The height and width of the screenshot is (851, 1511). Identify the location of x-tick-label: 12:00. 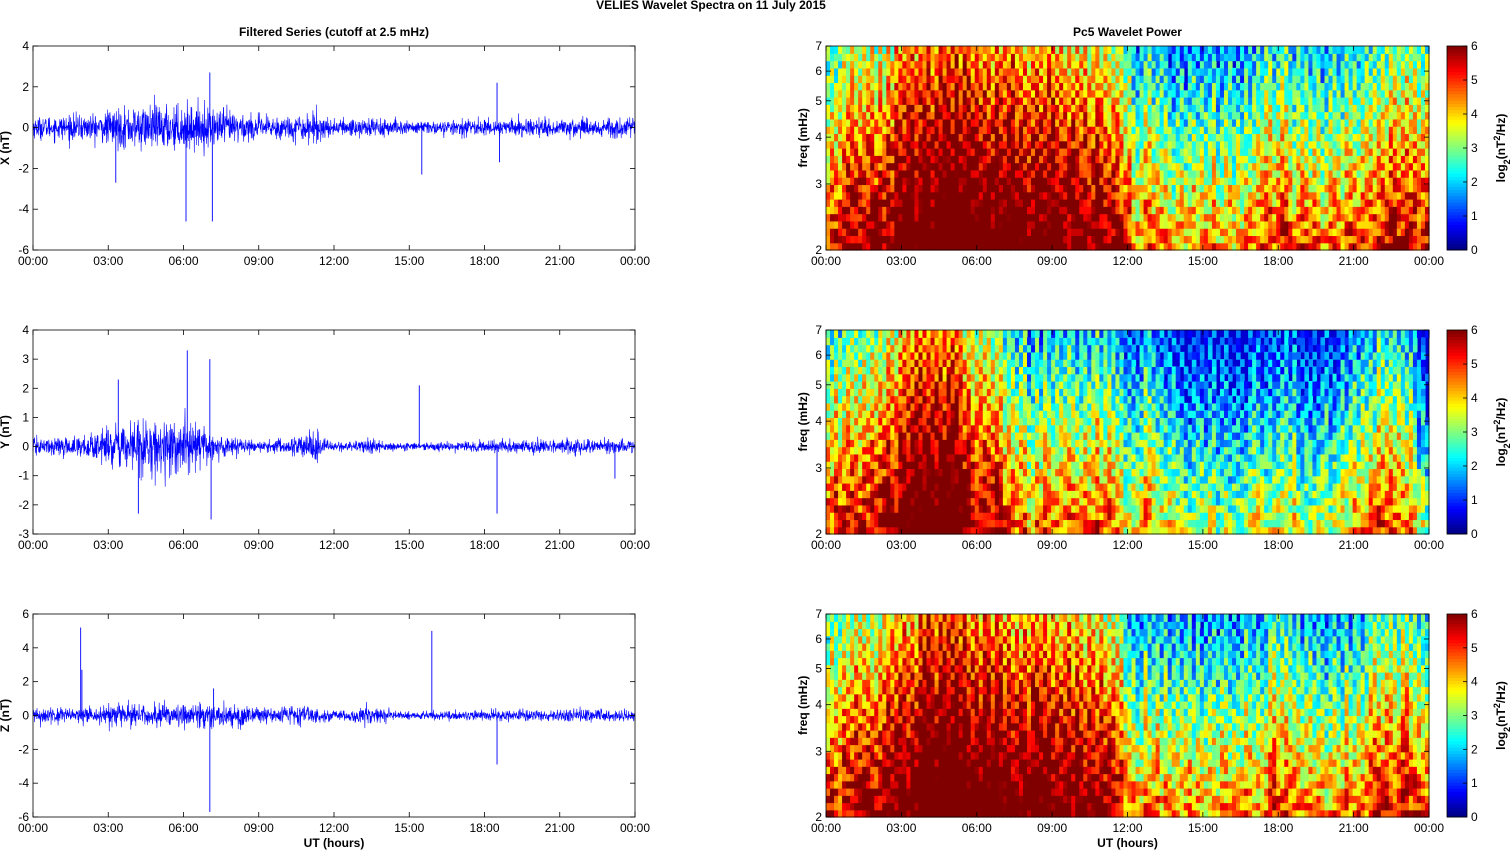
(334, 545).